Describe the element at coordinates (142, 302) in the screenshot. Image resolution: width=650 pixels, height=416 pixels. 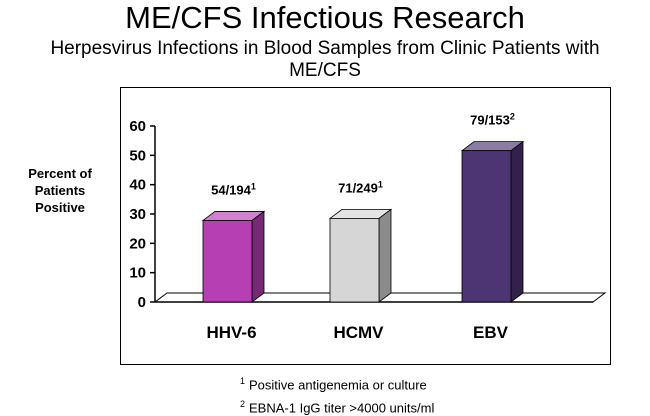
I see `y-tick-label: 0` at that location.